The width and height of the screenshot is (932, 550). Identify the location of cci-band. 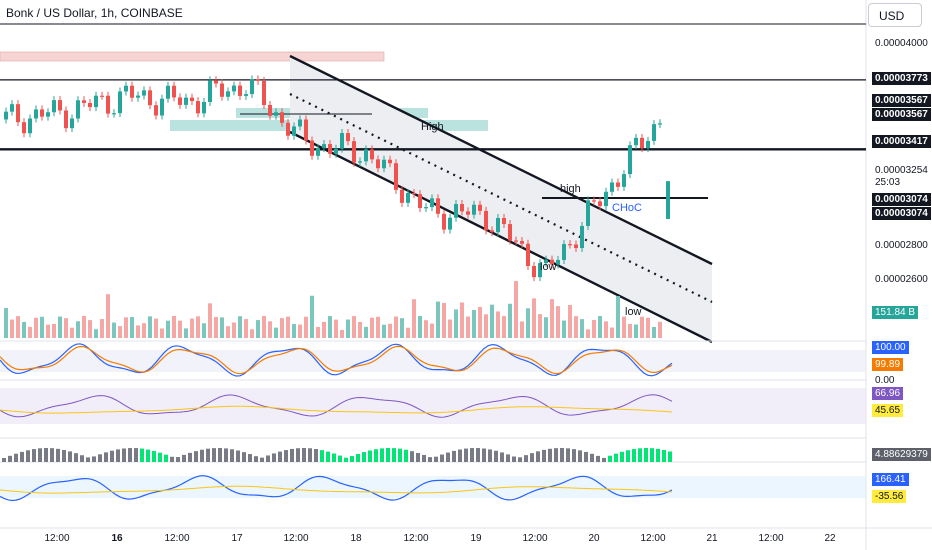
(433, 487).